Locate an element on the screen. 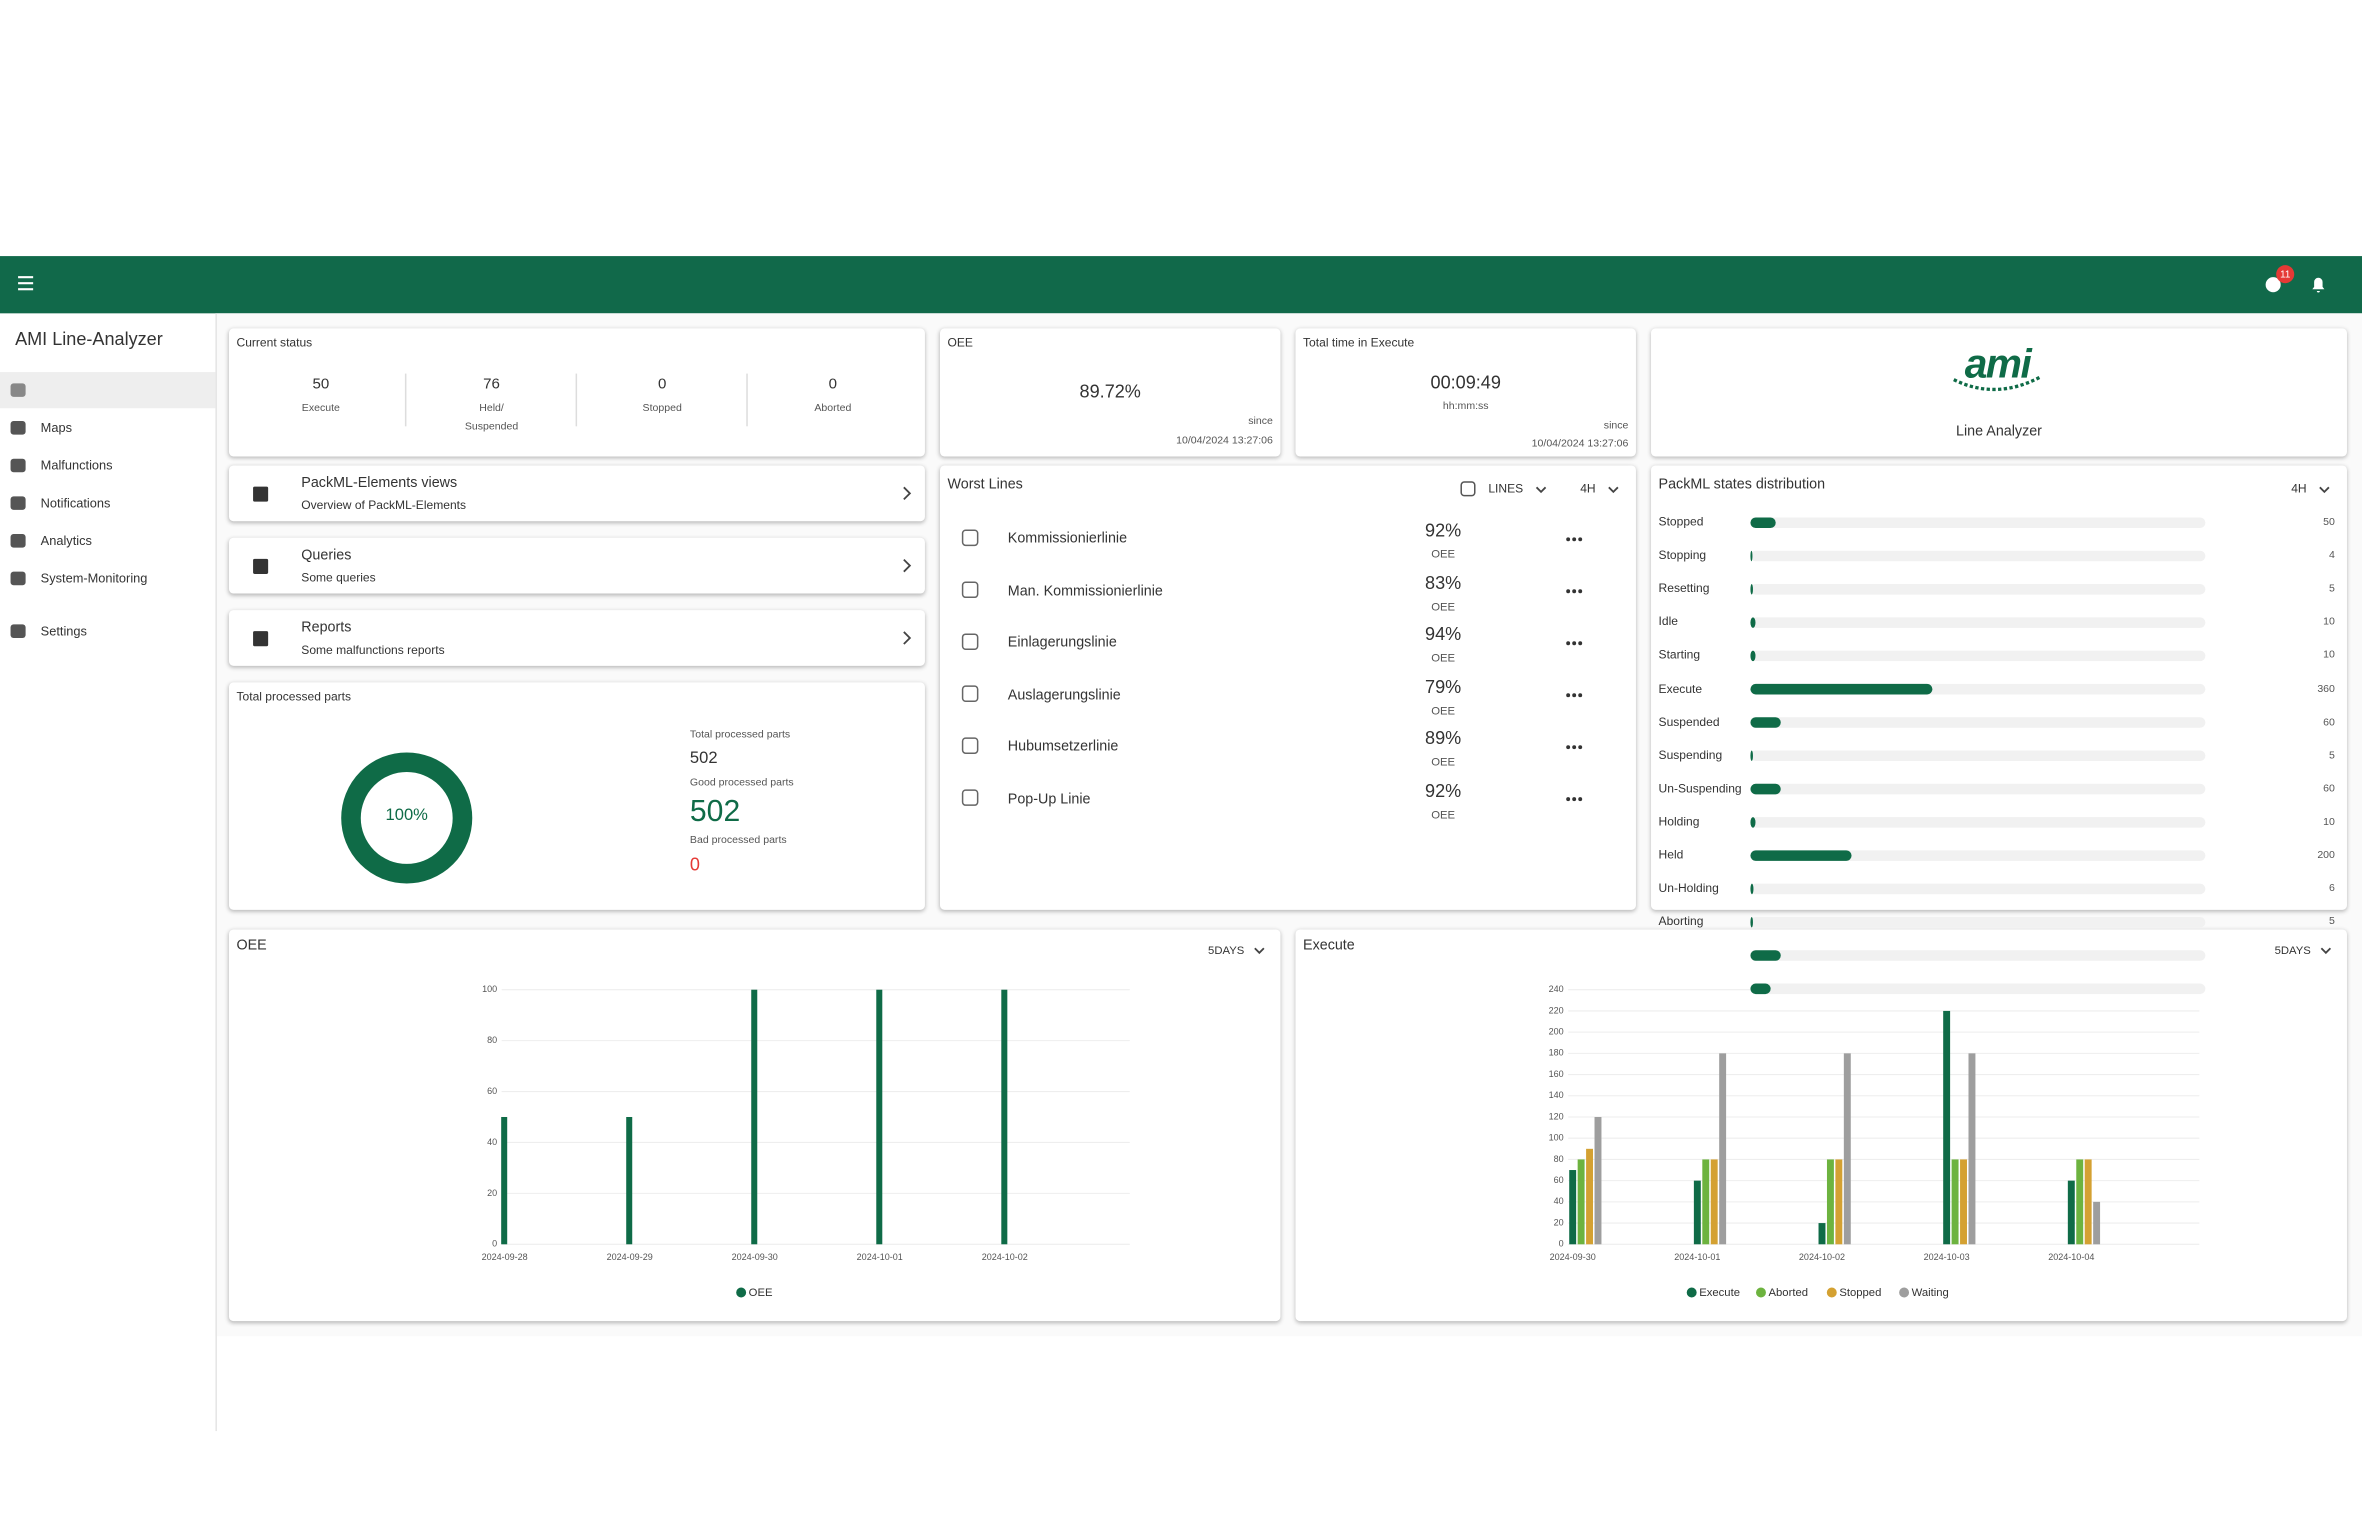  app-title: AMI Line-Analyzer is located at coordinates (89, 339).